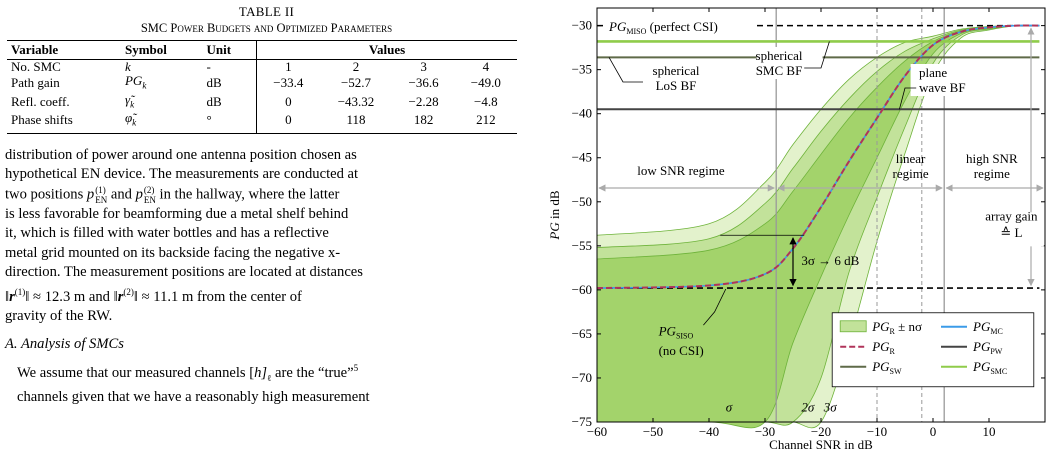 Image resolution: width=1053 pixels, height=473 pixels. I want to click on y-tick-label: −45, so click(582, 157).